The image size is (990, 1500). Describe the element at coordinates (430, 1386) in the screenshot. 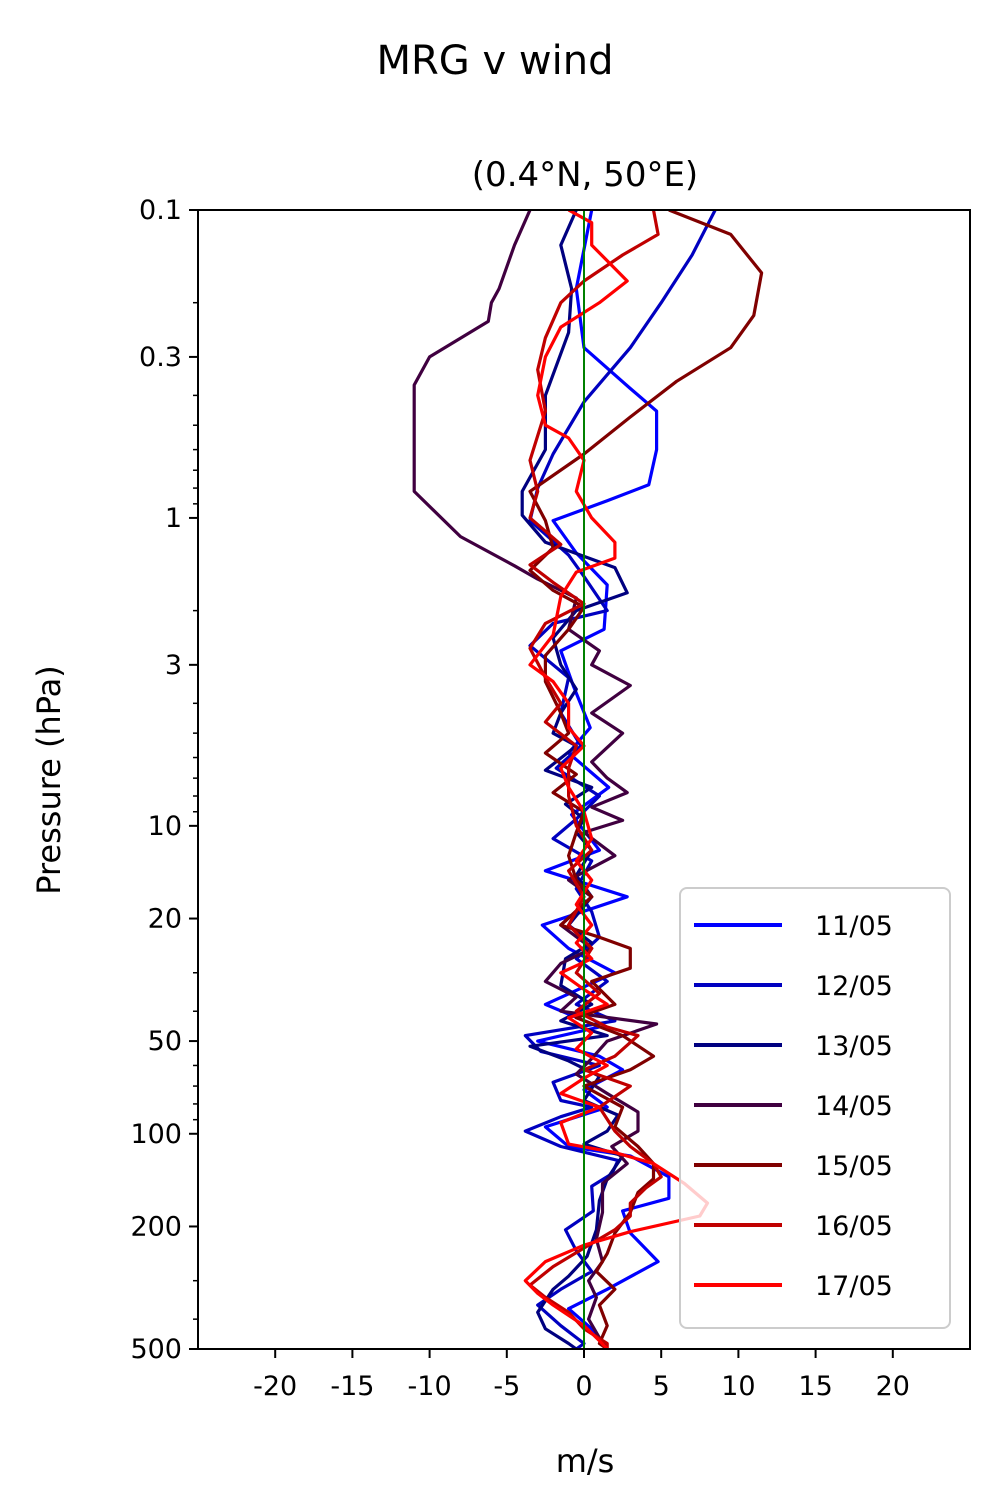

I see `x-tick-label: -10` at that location.